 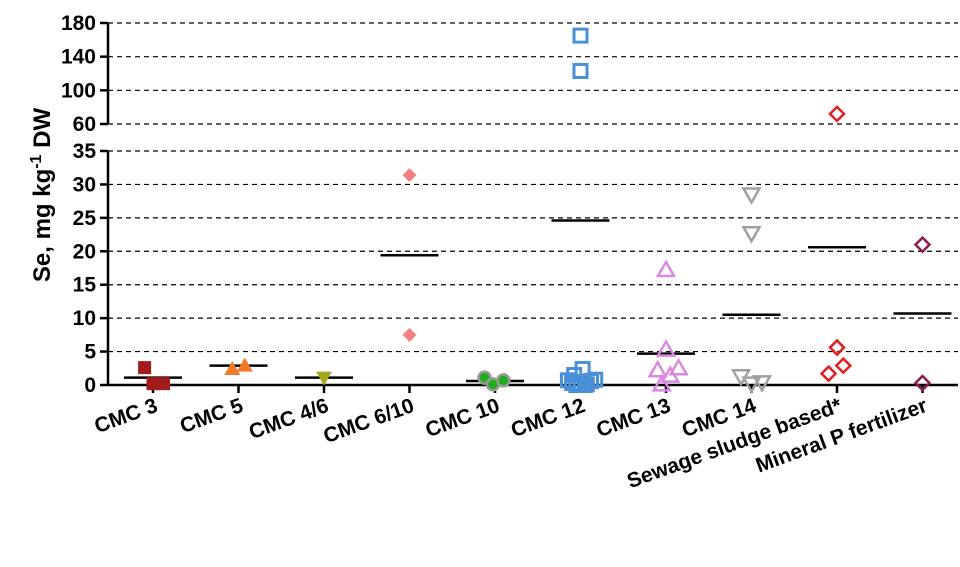 I want to click on y-tick-label: 35, so click(x=85, y=151).